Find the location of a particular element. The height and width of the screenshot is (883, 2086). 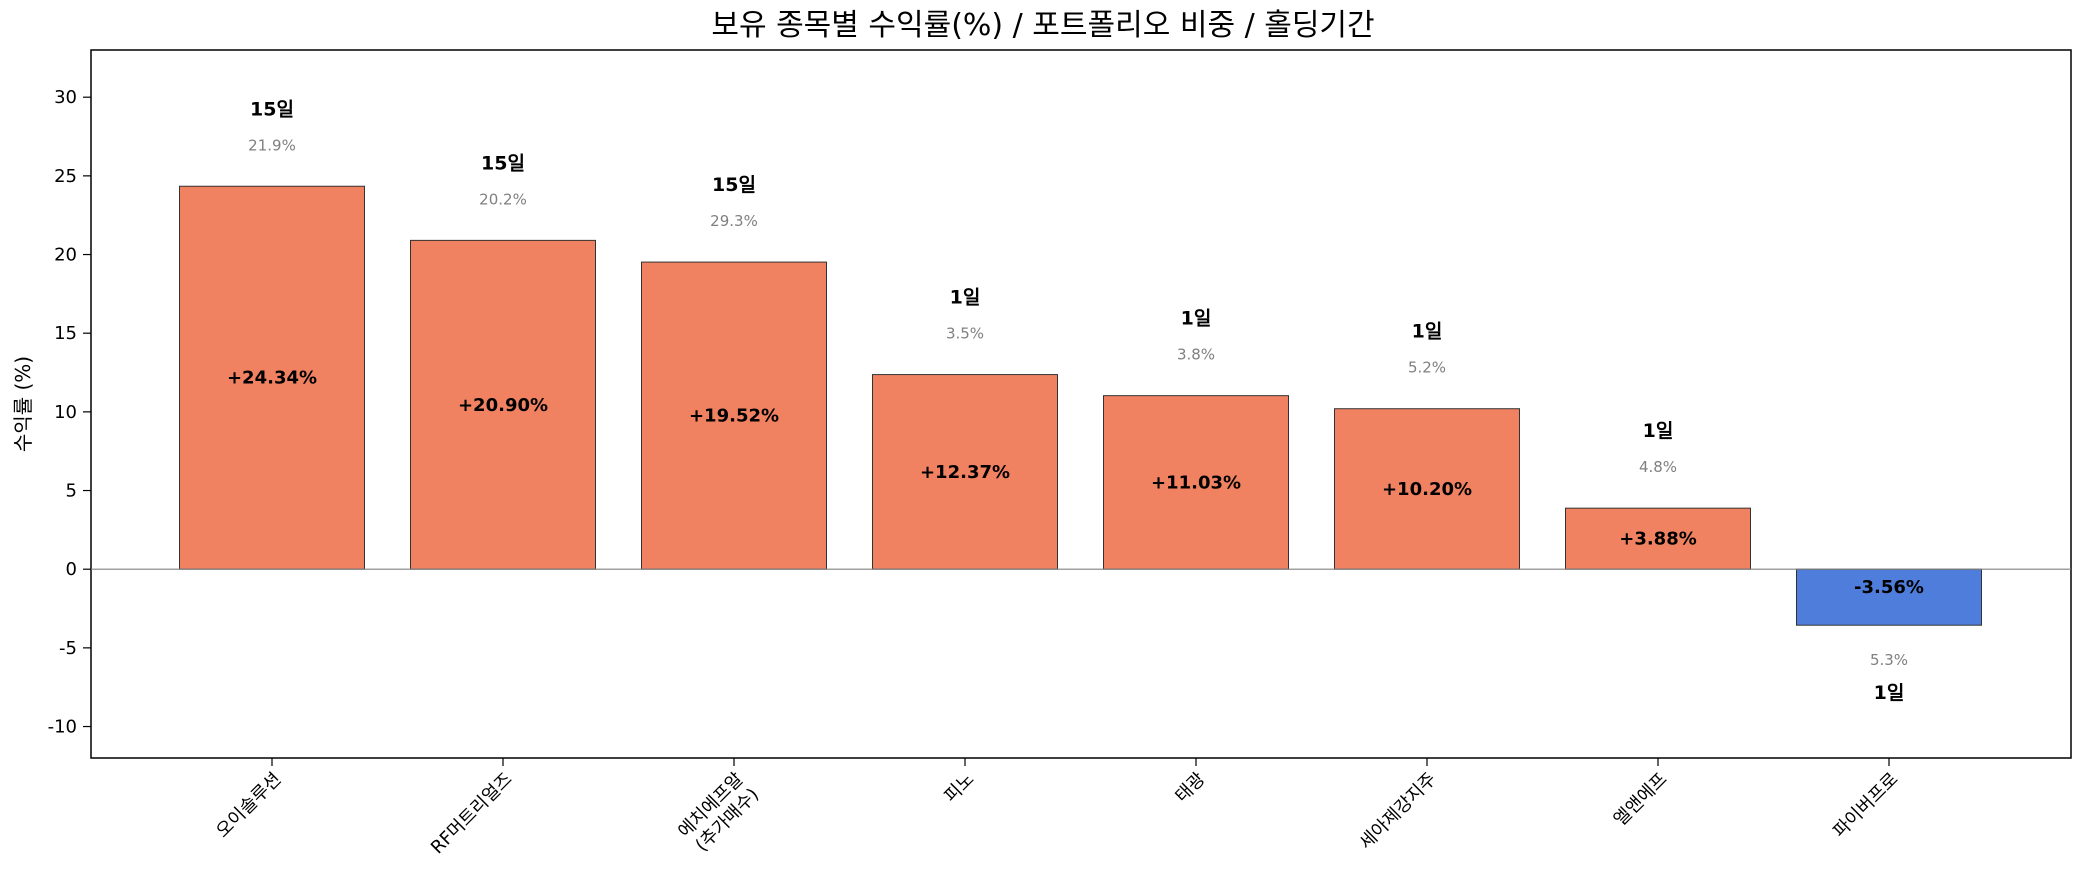

x-tick-label-line: 파이버프로 is located at coordinates (1865, 805).